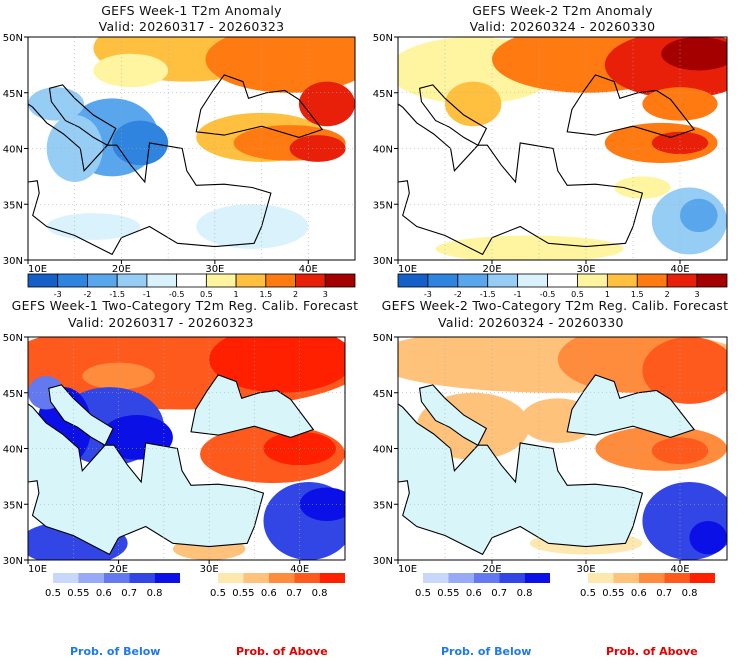  I want to click on colorbar-label: 3, so click(697, 294).